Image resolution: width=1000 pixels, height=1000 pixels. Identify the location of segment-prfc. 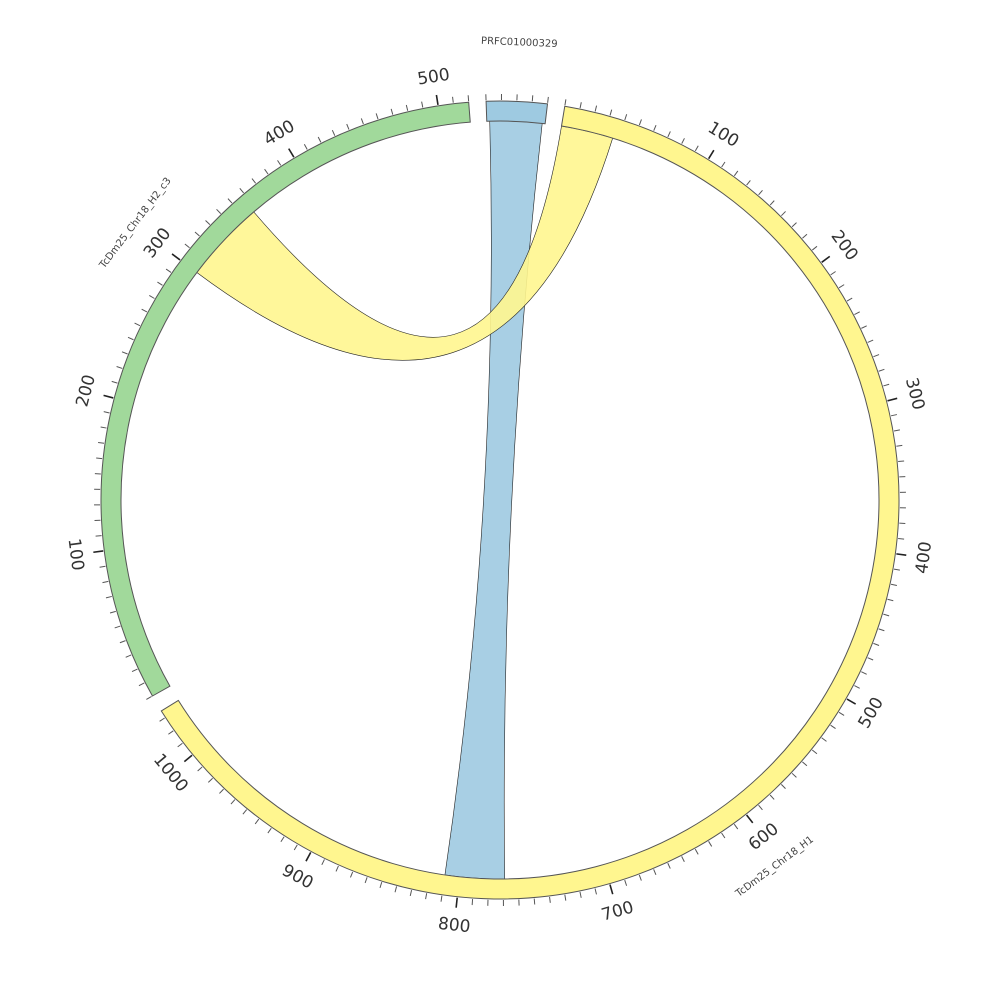
(517, 112).